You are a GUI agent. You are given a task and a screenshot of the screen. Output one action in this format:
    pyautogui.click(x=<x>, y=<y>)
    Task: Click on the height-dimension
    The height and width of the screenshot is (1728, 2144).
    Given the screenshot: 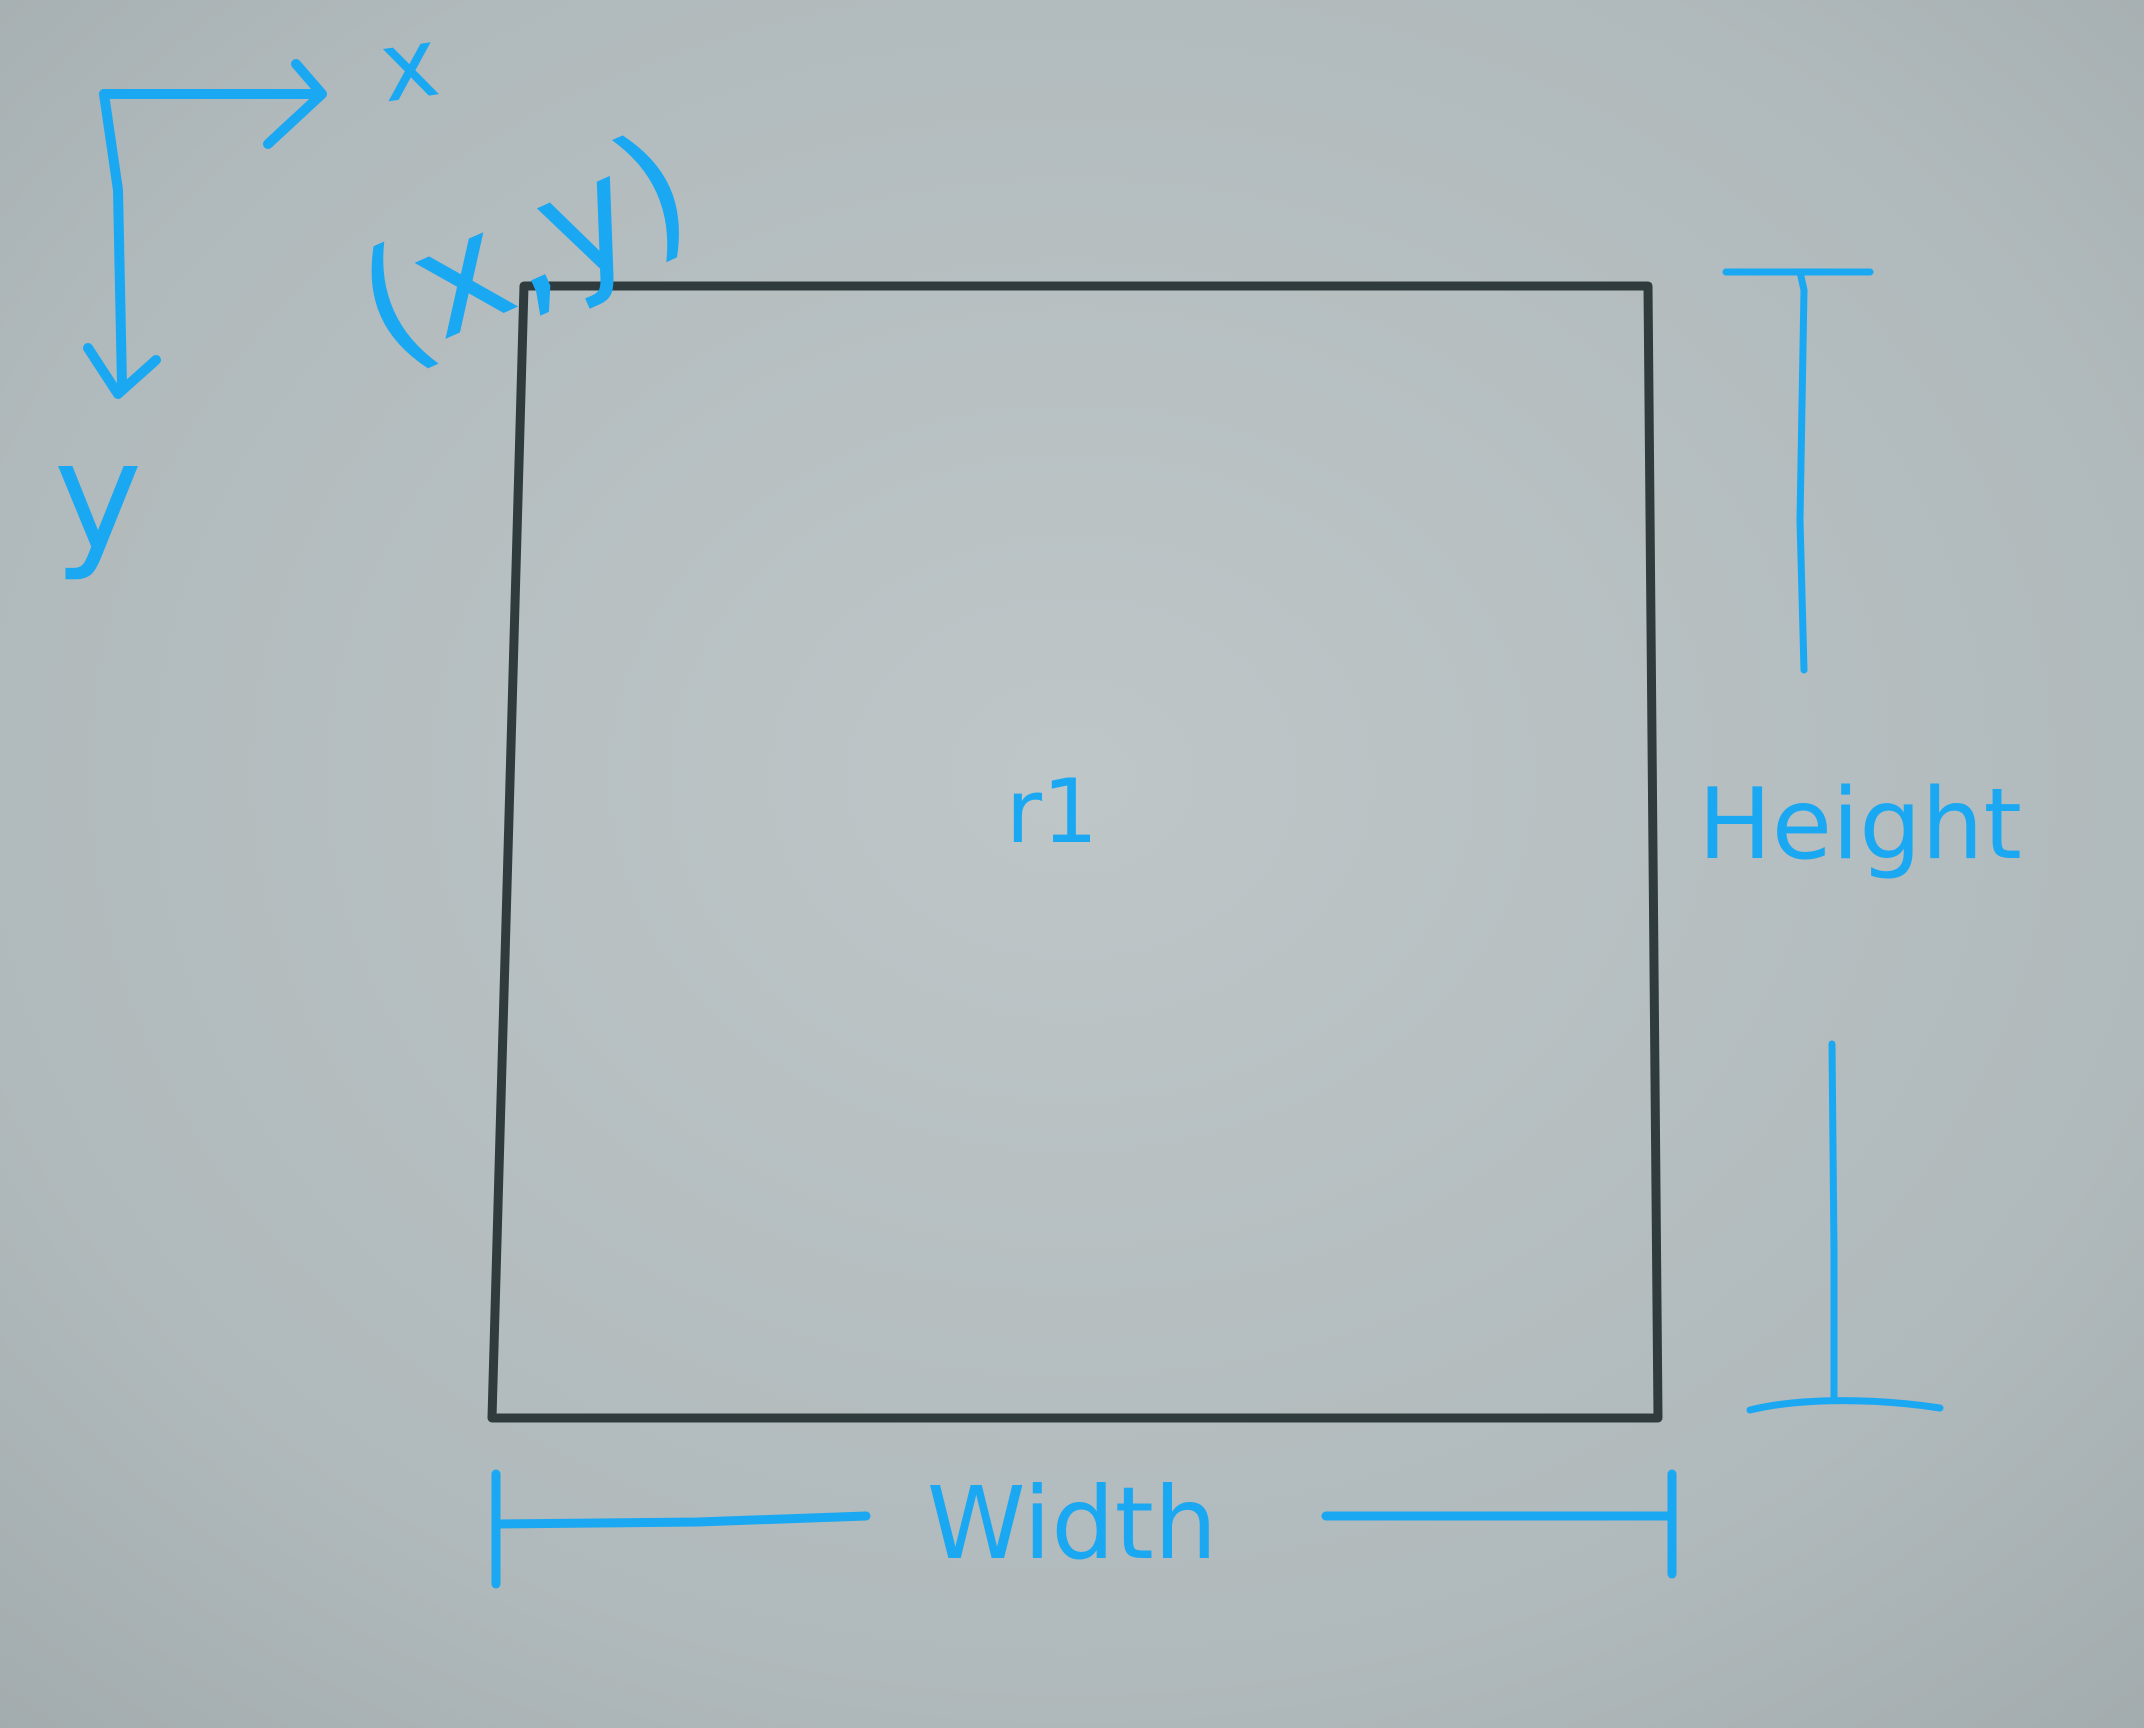 What is the action you would take?
    pyautogui.click(x=1833, y=841)
    